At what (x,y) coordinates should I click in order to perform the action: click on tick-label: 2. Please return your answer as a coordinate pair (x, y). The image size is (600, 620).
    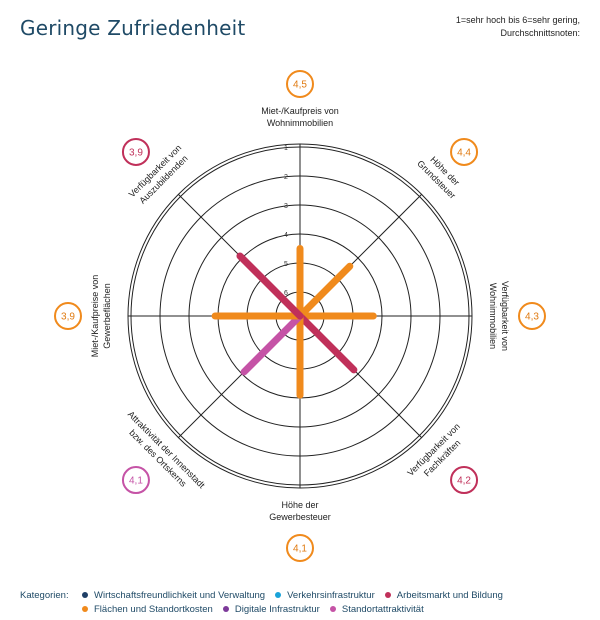
    Looking at the image, I should click on (286, 177).